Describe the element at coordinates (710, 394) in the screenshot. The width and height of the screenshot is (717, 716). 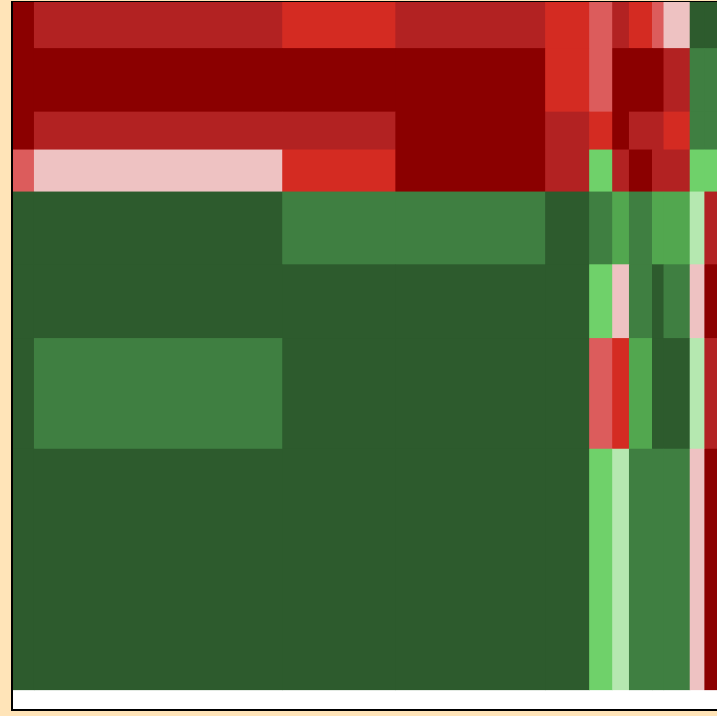
I see `heatmap-cell-r6-c11` at that location.